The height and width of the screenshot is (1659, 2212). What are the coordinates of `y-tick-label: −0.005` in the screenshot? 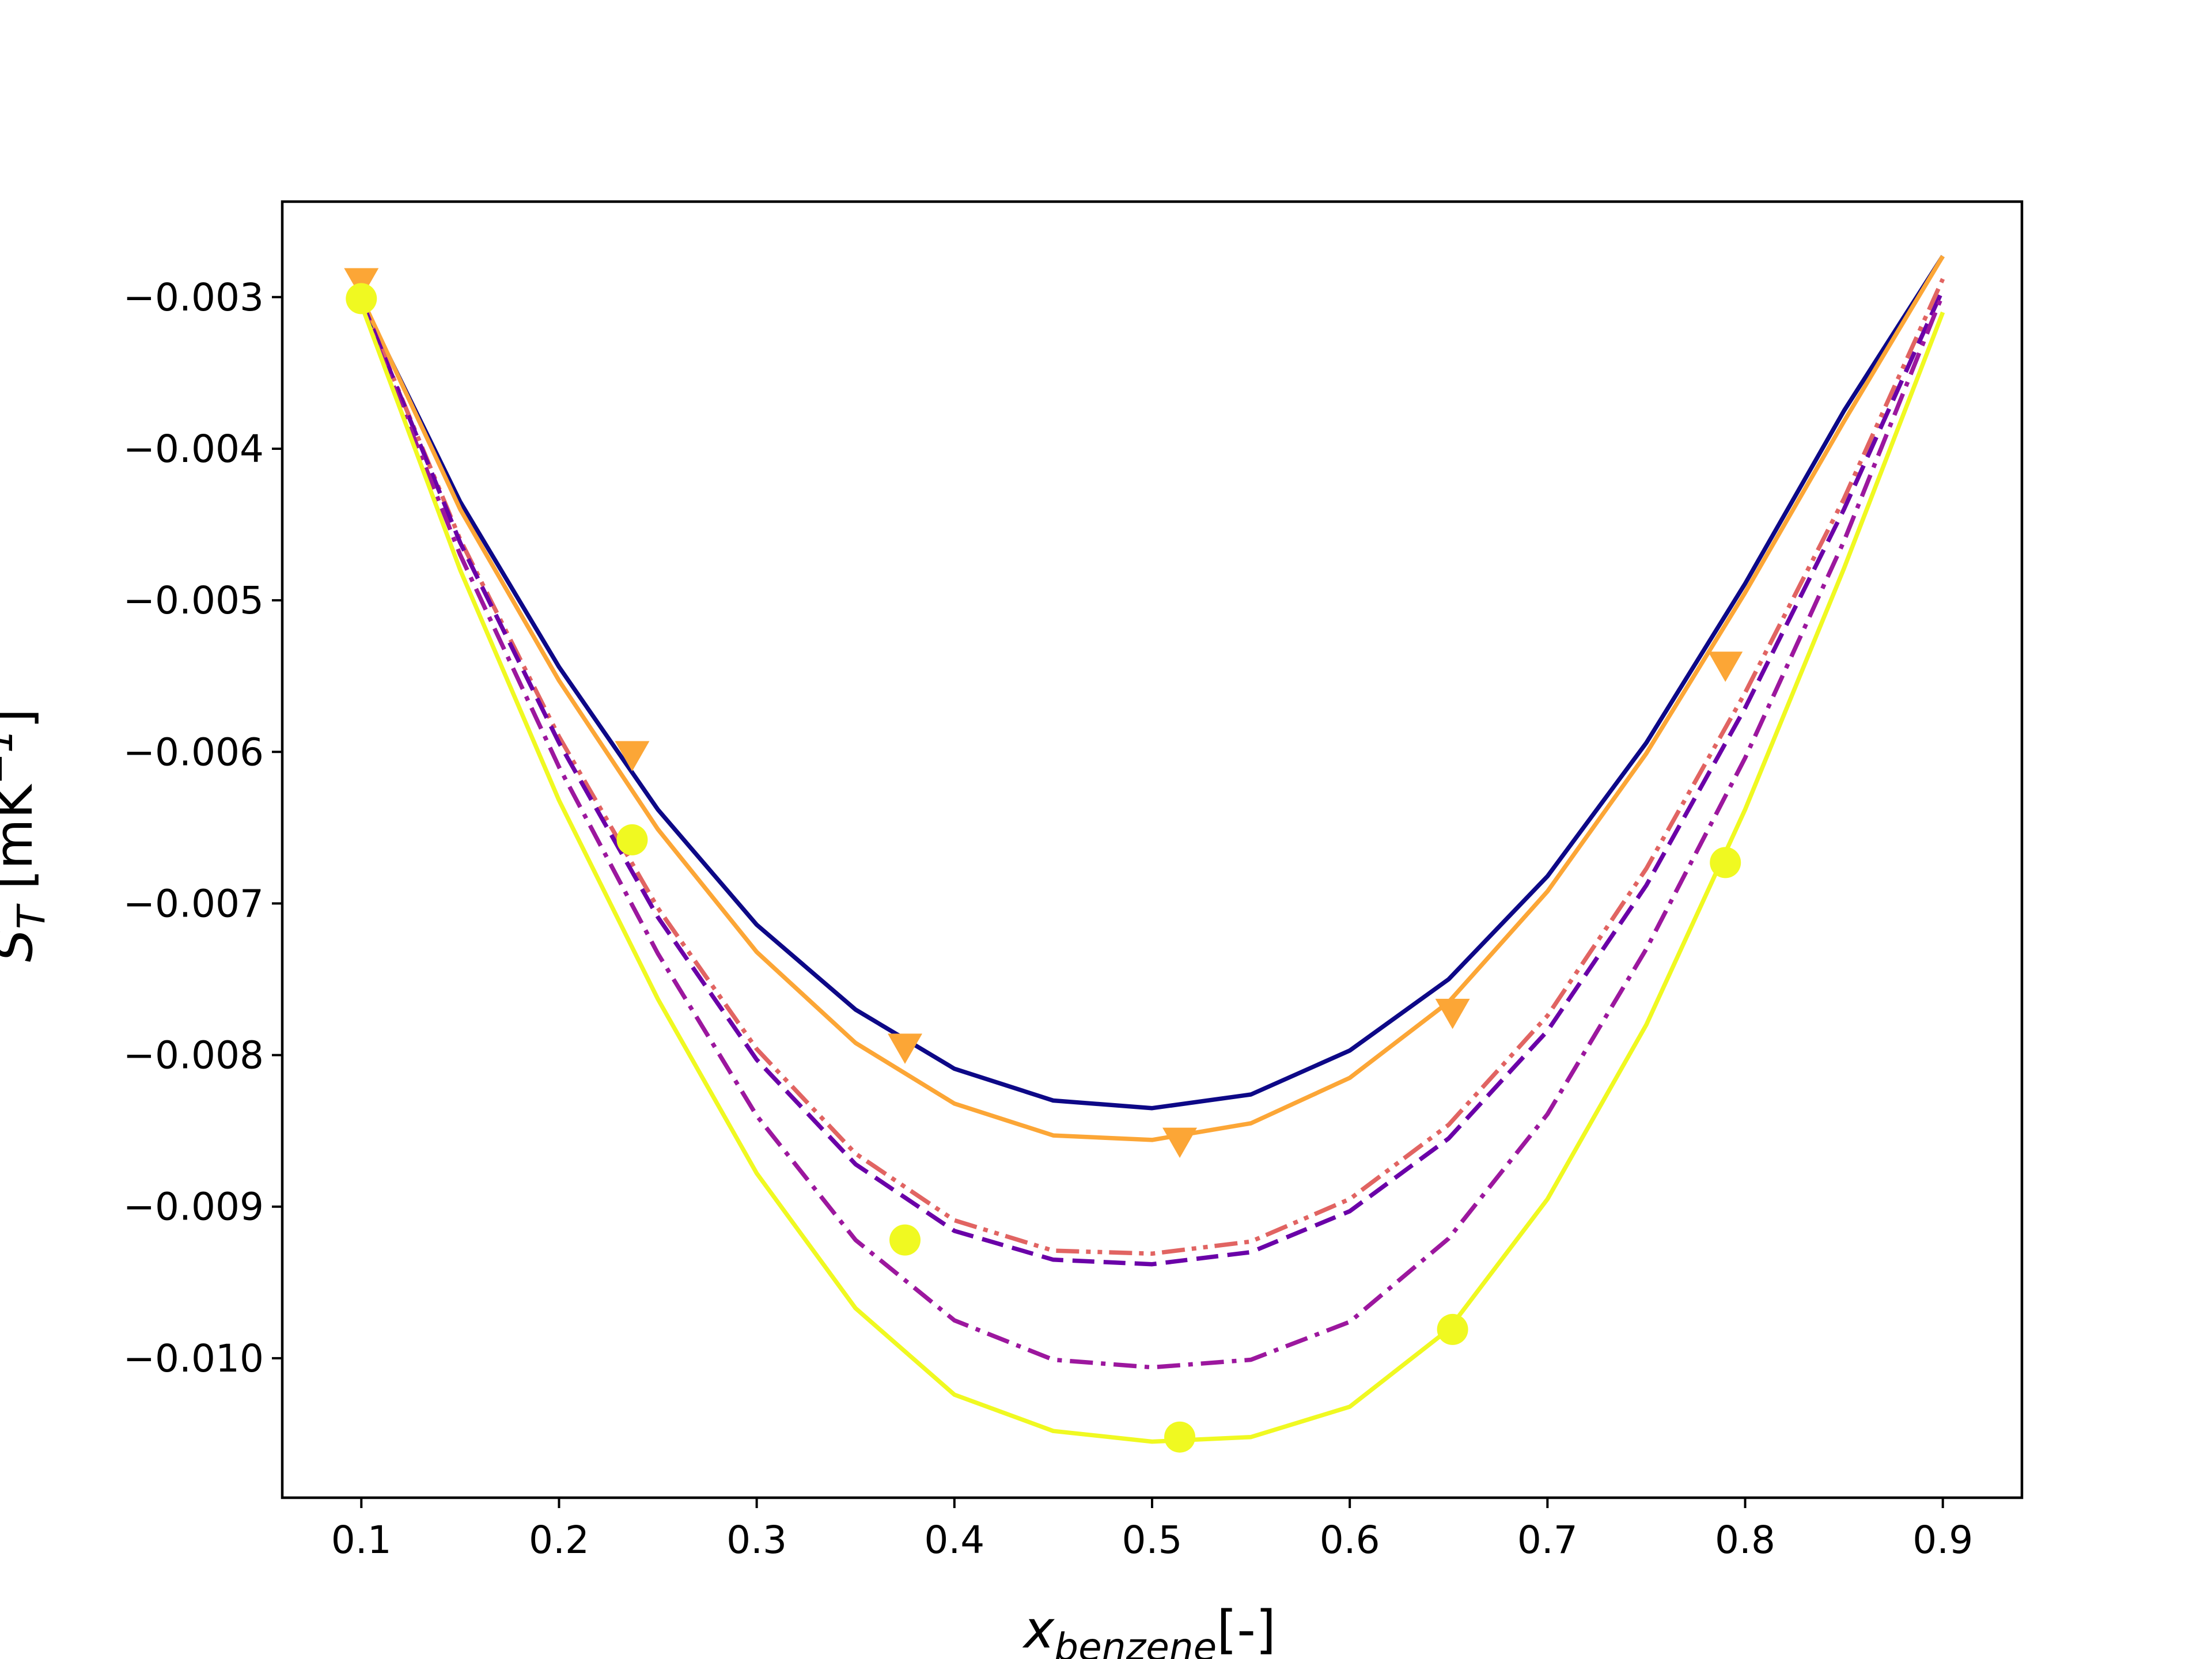 It's located at (193, 600).